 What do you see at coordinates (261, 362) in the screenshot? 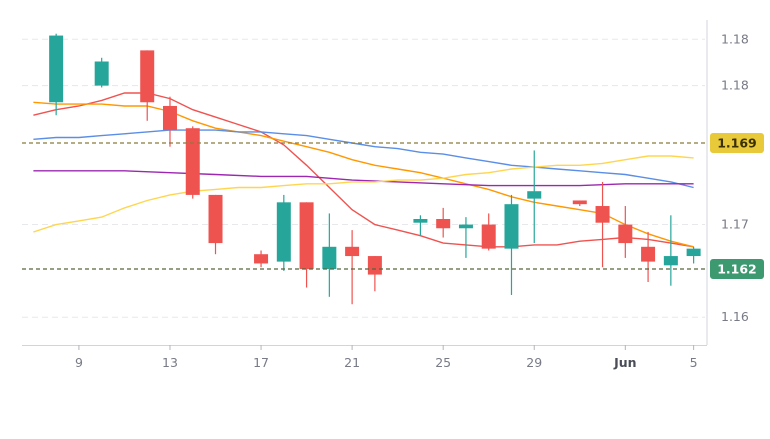
I see `x-tick-label: 17` at bounding box center [261, 362].